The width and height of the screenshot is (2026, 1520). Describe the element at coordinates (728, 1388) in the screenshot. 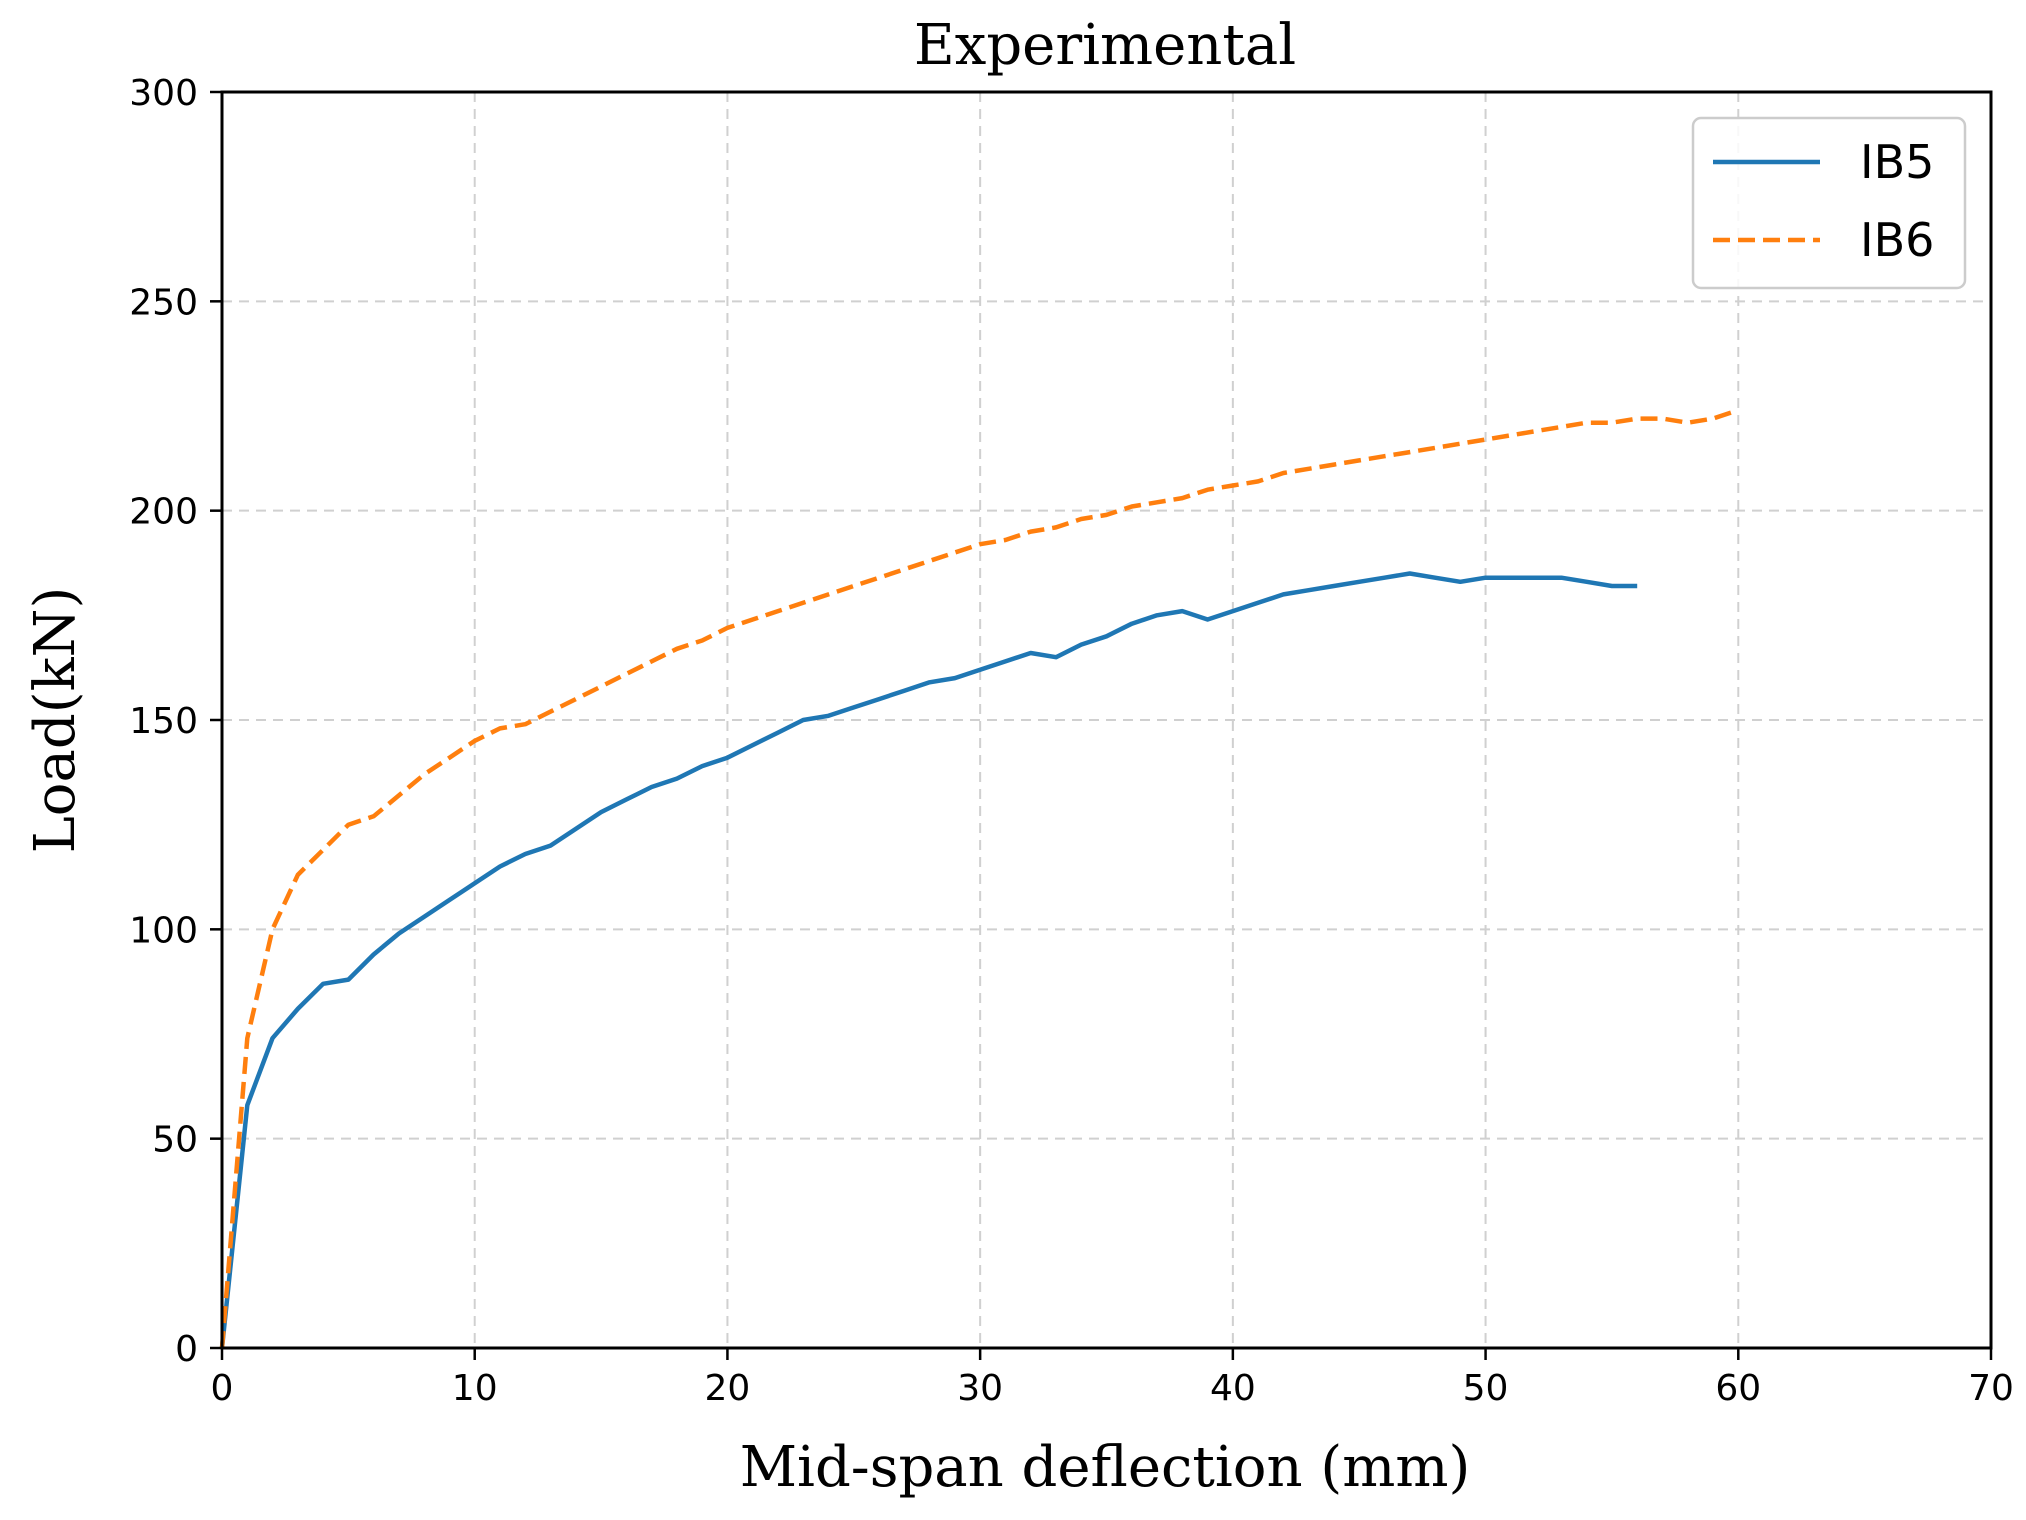

I see `x-tick-label: 20` at that location.